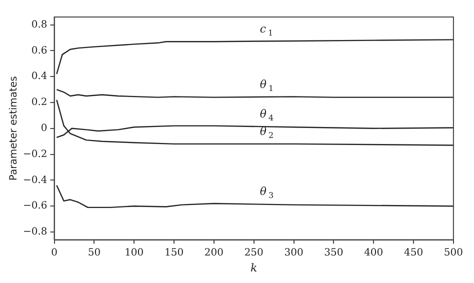 This screenshot has height=283, width=474. What do you see at coordinates (254, 267) in the screenshot?
I see `x-axis-title: k` at bounding box center [254, 267].